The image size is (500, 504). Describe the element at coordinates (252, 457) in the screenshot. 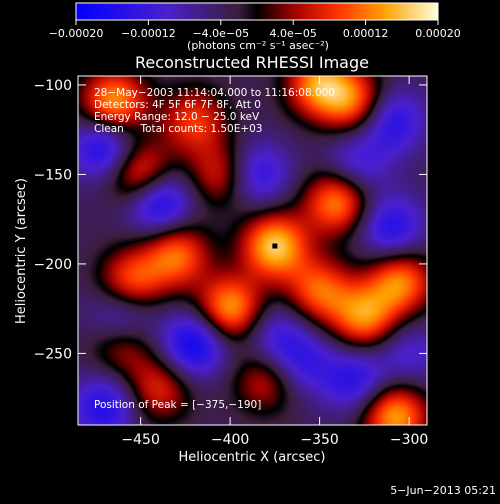

I see `x-axis-label: Heliocentric X (arcsec)` at that location.